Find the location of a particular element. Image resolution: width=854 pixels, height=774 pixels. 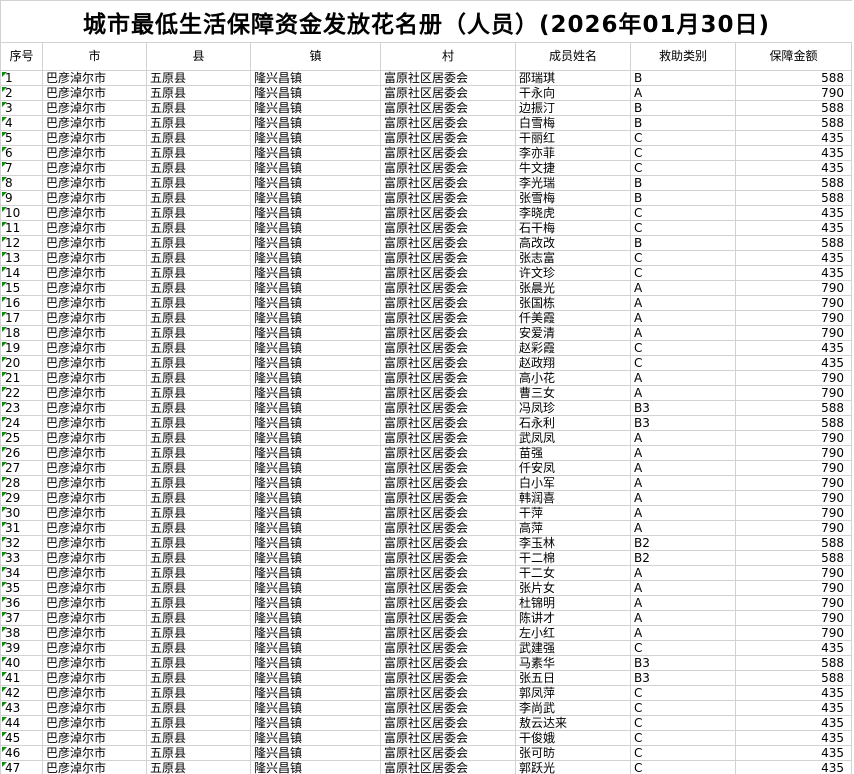

cell-seq: 5 is located at coordinates (22, 138).